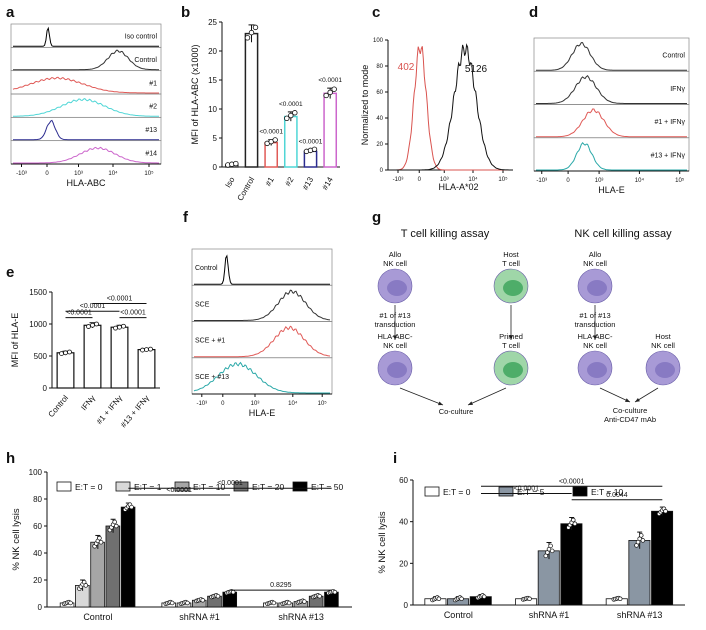 This screenshot has height=630, width=706. Describe the element at coordinates (379, 119) in the screenshot. I see `panel-c-y-tick-label: 40` at that location.